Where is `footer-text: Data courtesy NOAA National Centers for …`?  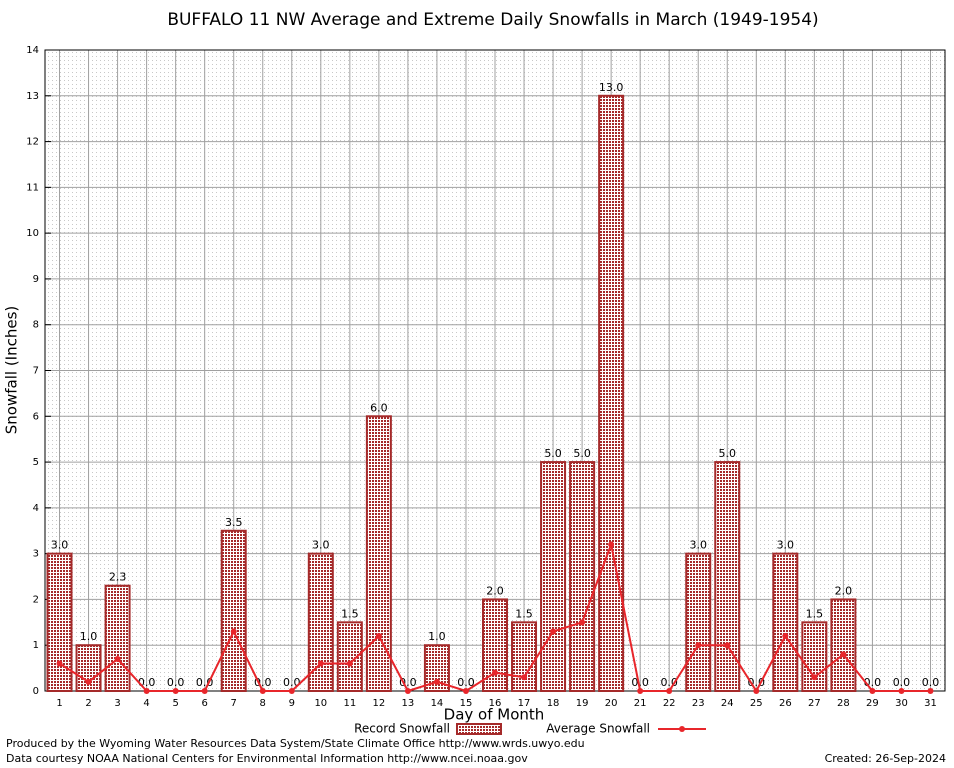
footer-text: Data courtesy NOAA National Centers for … is located at coordinates (267, 758).